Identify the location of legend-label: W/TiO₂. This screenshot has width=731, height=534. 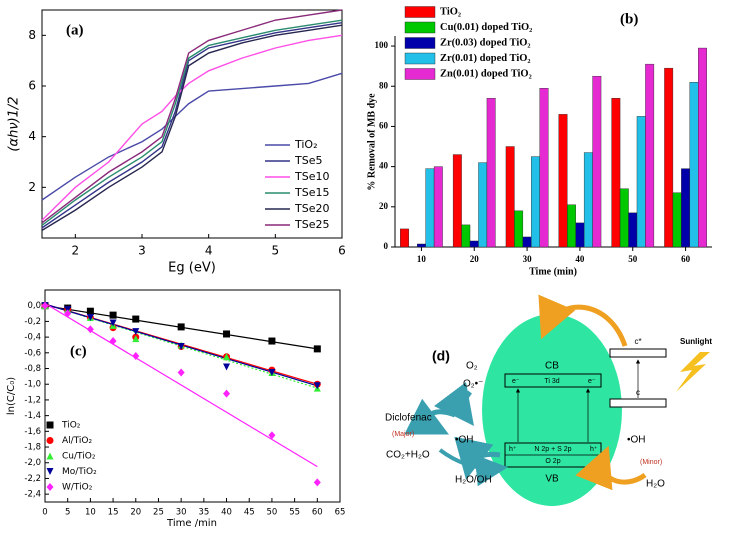
(77, 488).